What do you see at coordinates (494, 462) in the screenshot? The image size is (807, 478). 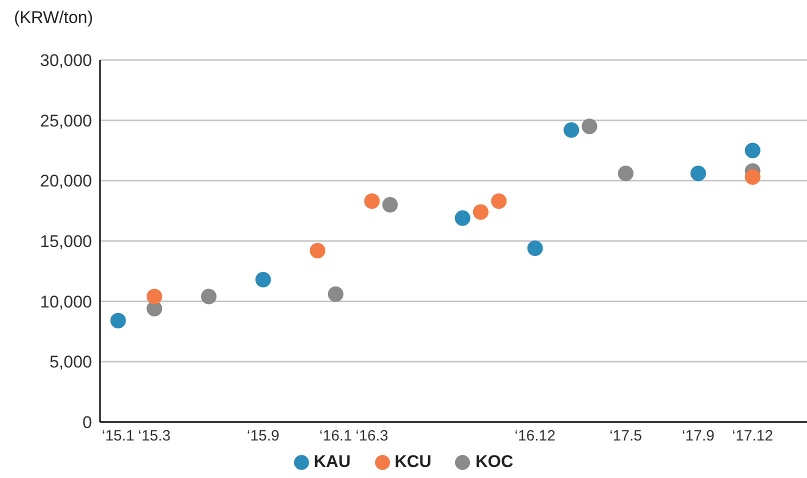 I see `legend-label: KOC` at bounding box center [494, 462].